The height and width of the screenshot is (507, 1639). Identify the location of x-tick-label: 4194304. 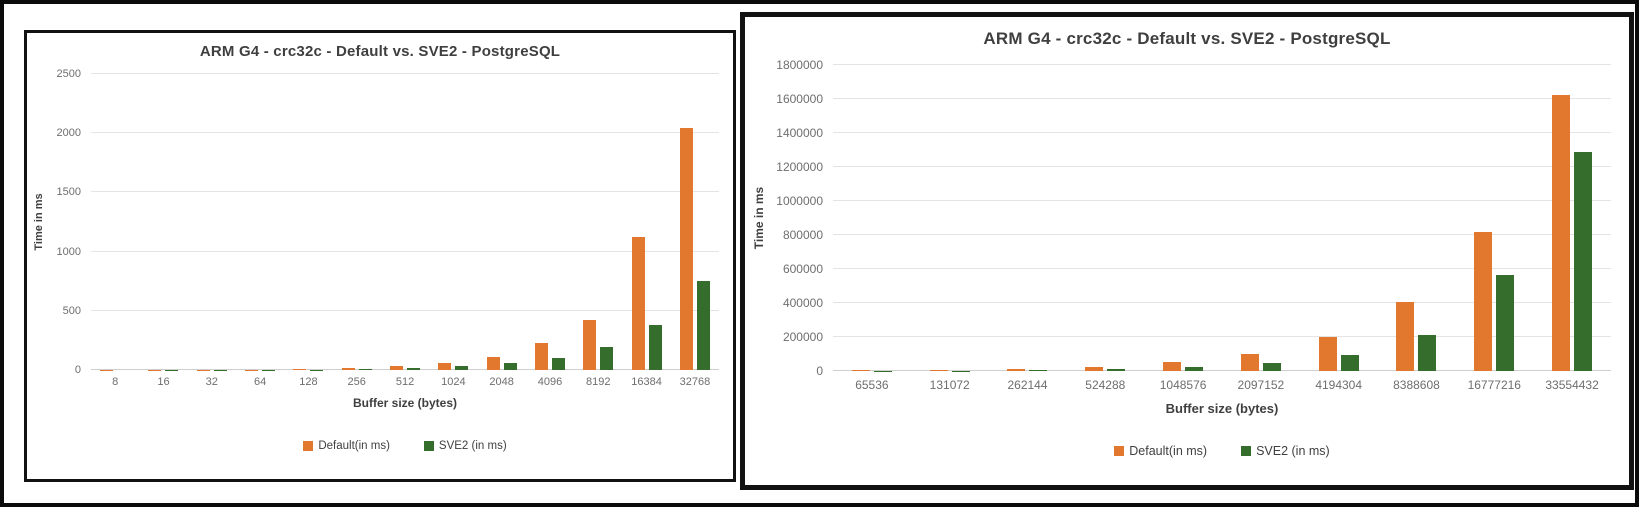
(1339, 385).